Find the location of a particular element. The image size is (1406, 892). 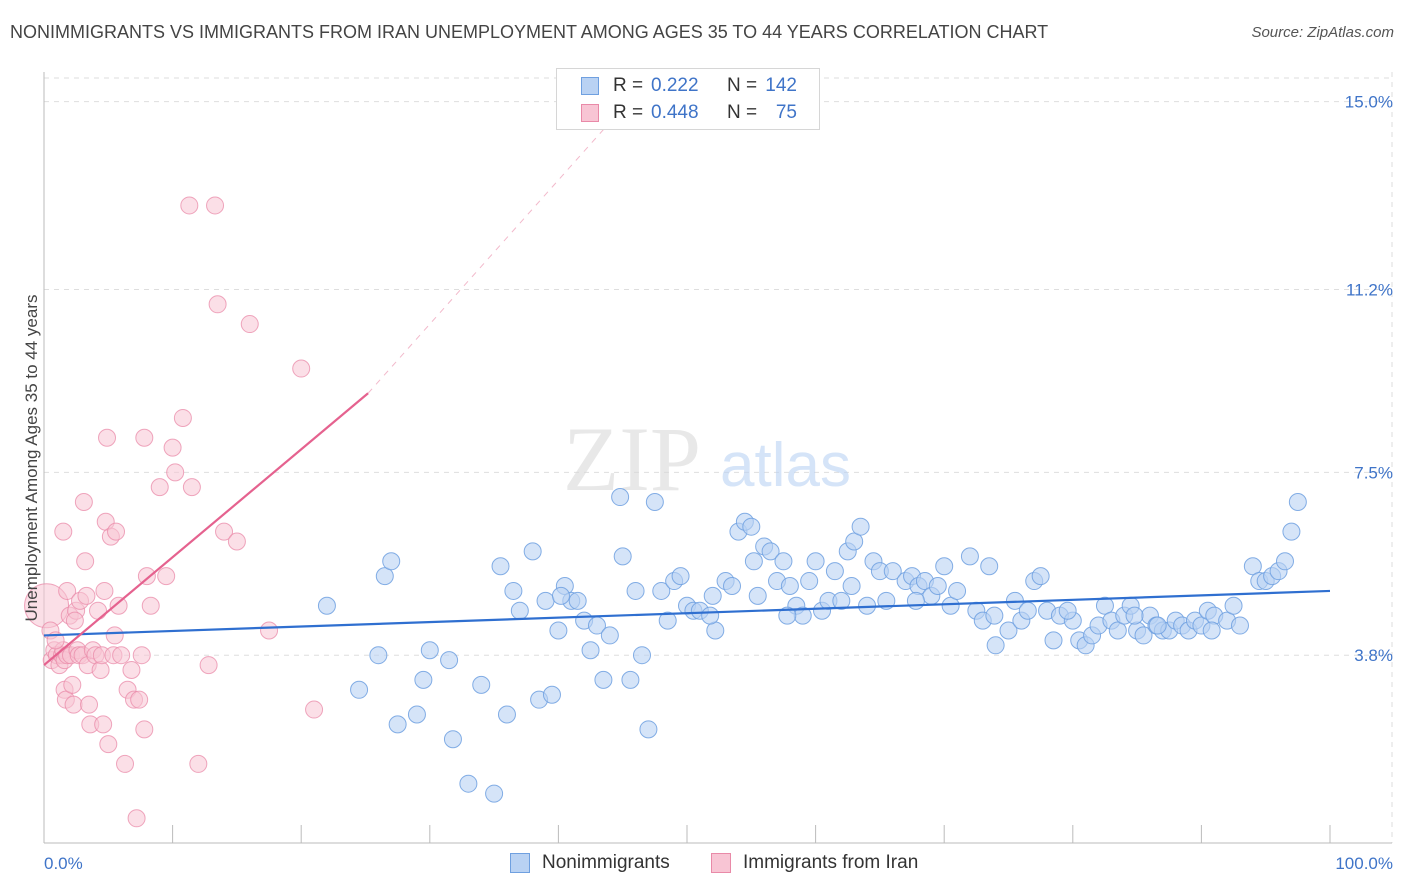

legend-n-value: 75 is located at coordinates (786, 112).